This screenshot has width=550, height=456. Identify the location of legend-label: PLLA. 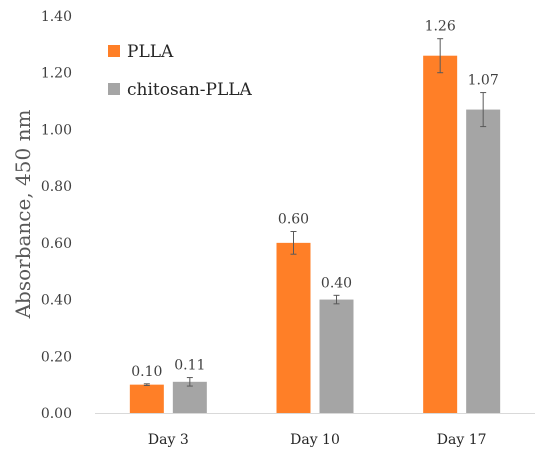
(150, 52).